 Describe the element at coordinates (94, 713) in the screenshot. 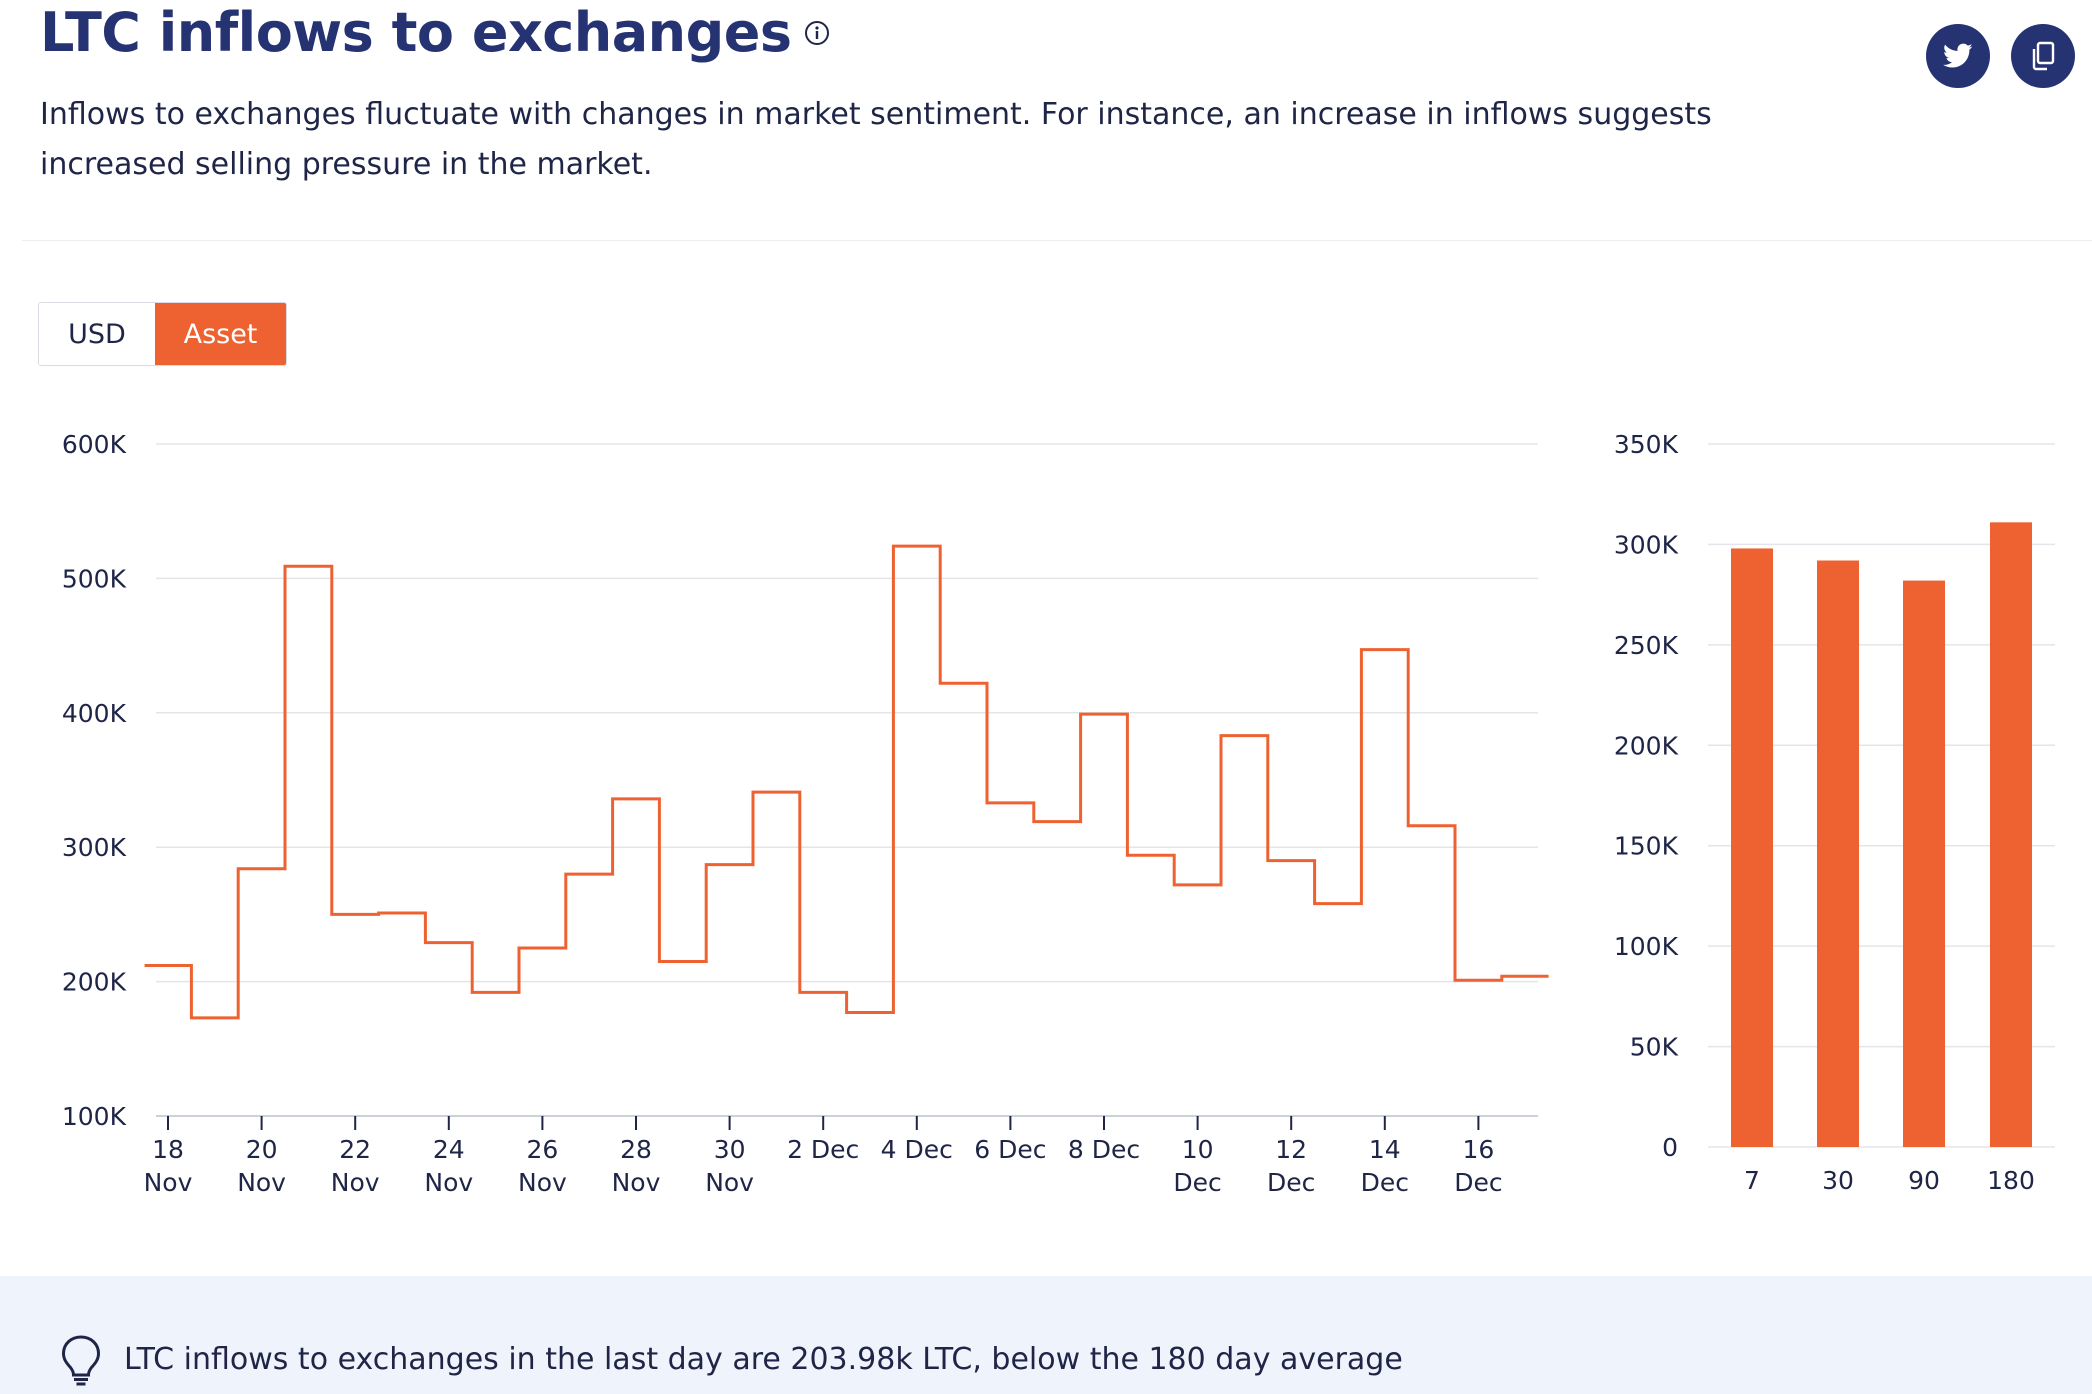

I see `main-y-tick-label: 400K` at that location.